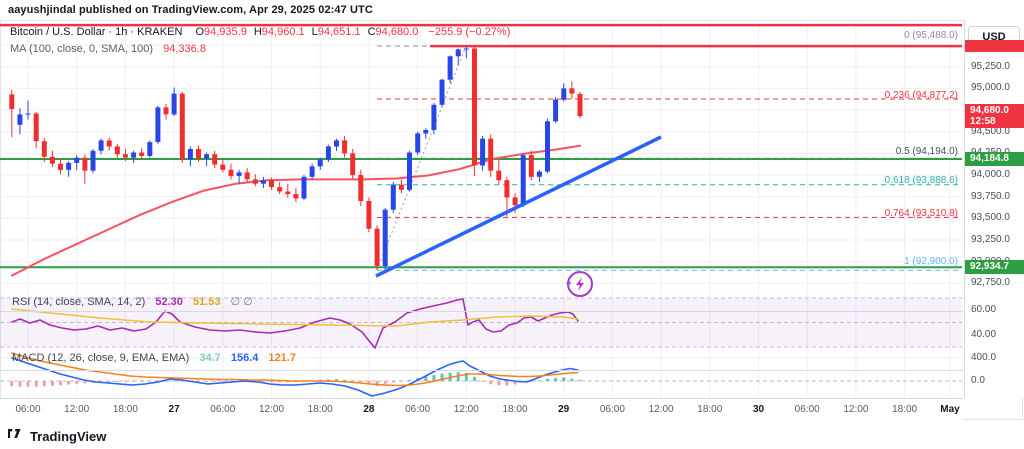 This screenshot has width=1024, height=449. I want to click on price-axis-label: 95,000.0, so click(990, 88).